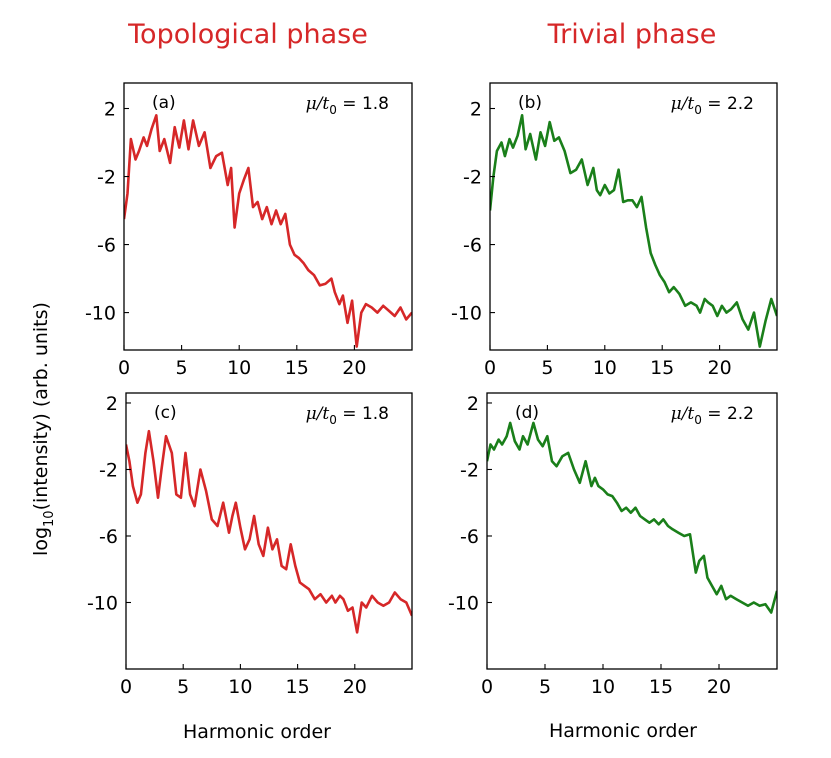 This screenshot has height=758, width=831. Describe the element at coordinates (662, 368) in the screenshot. I see `x-tick-label-b: 15` at that location.